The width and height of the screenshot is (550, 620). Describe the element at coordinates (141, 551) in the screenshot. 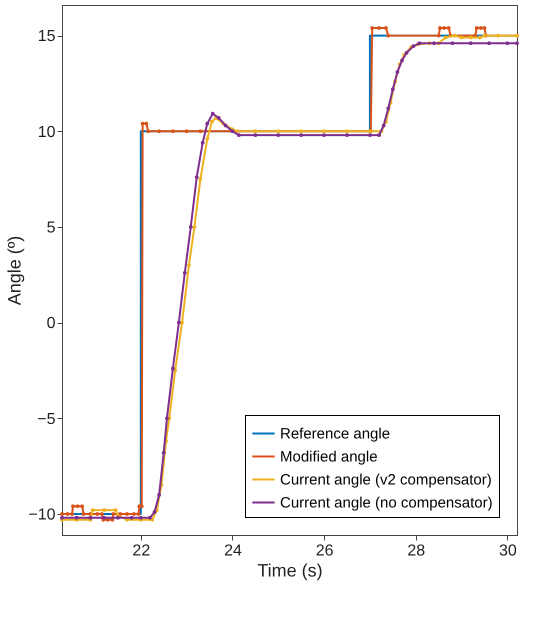

I see `x-tick-label: 22` at that location.